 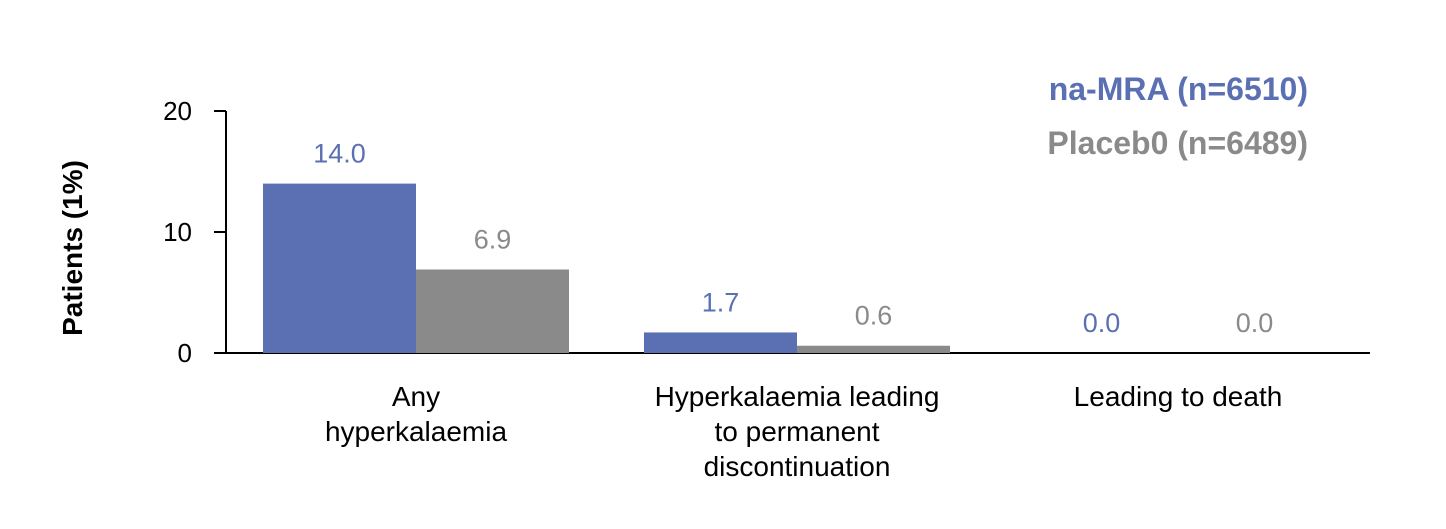 I want to click on data-label: 14.0, so click(x=339, y=154).